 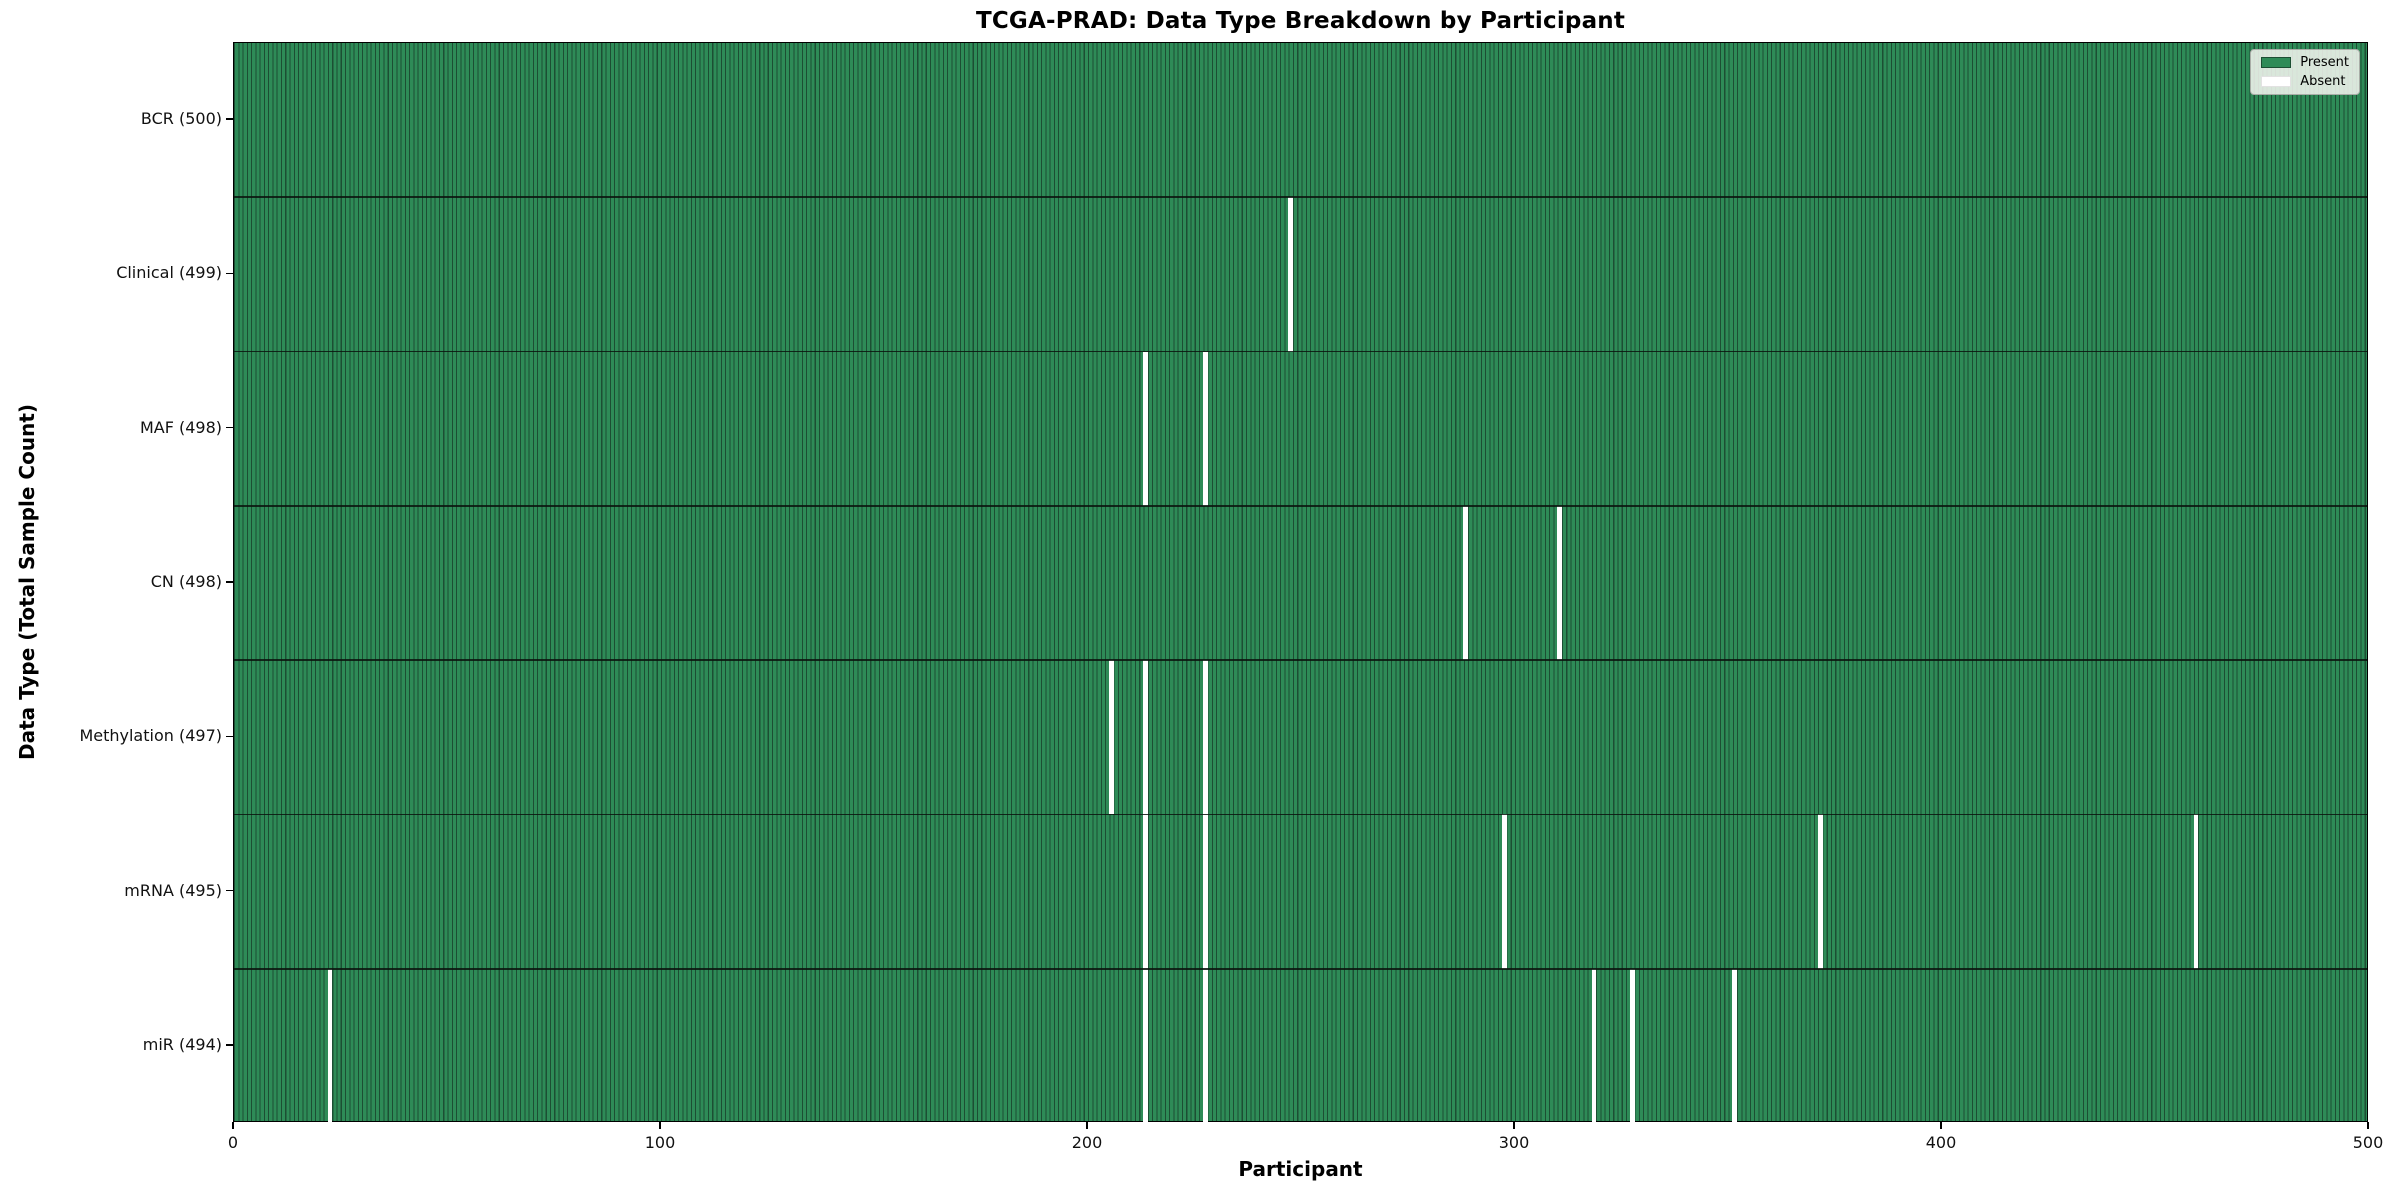 What do you see at coordinates (2324, 62) in the screenshot?
I see `legend-label: Present` at bounding box center [2324, 62].